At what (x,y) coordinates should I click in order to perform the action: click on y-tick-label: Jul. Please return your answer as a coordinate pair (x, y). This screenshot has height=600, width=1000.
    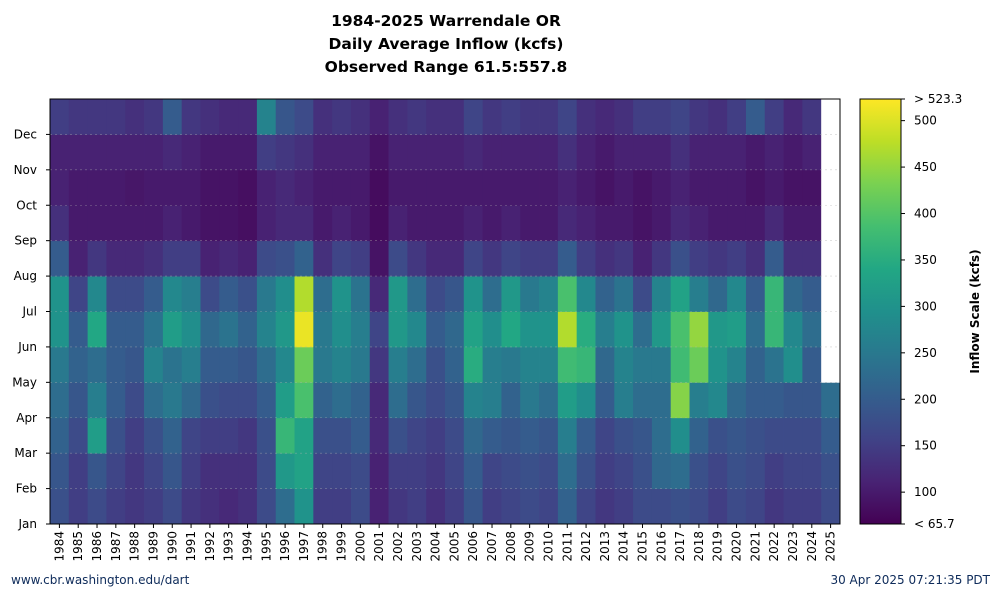
    Looking at the image, I should click on (29, 312).